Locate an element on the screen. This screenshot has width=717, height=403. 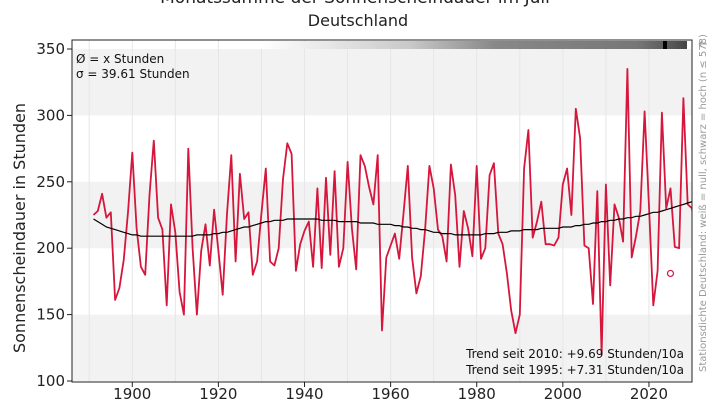
y-axis-label: Sonnenscheindauer in Stunden is located at coordinates (19, 228).